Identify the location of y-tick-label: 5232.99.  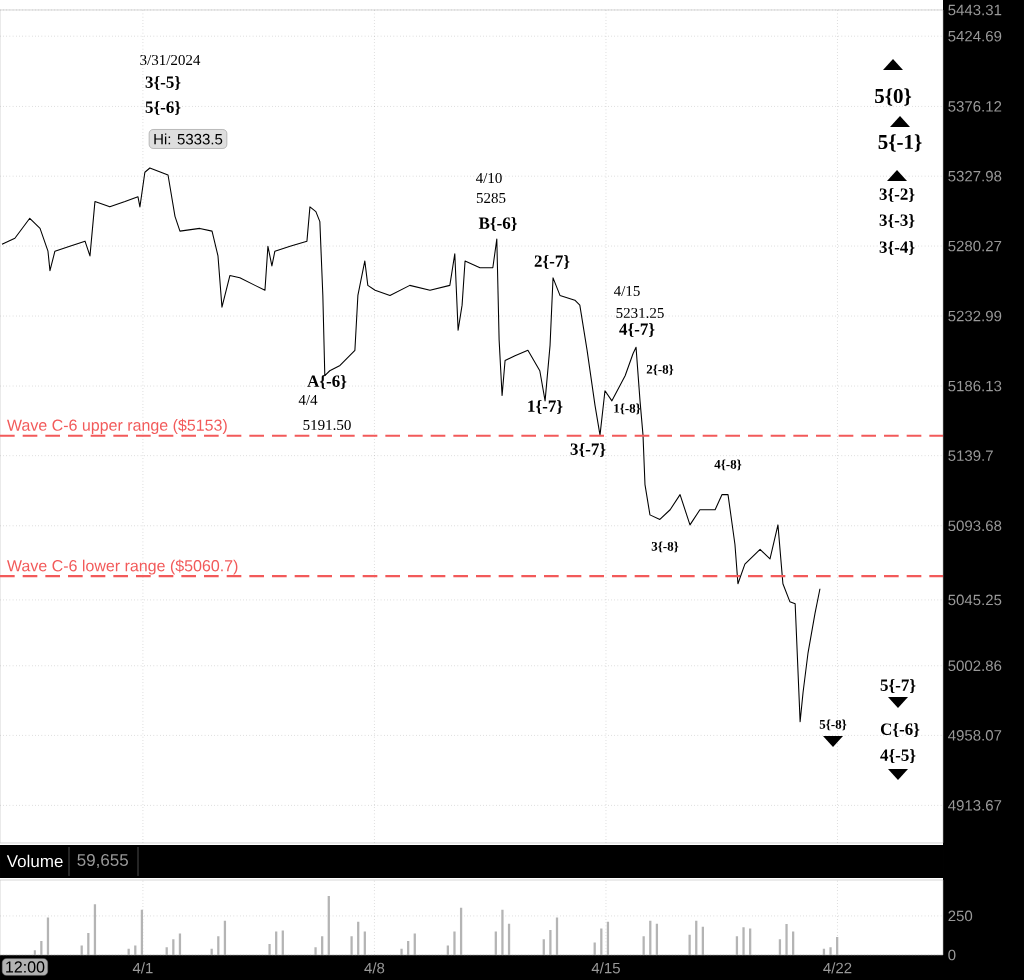
(975, 316).